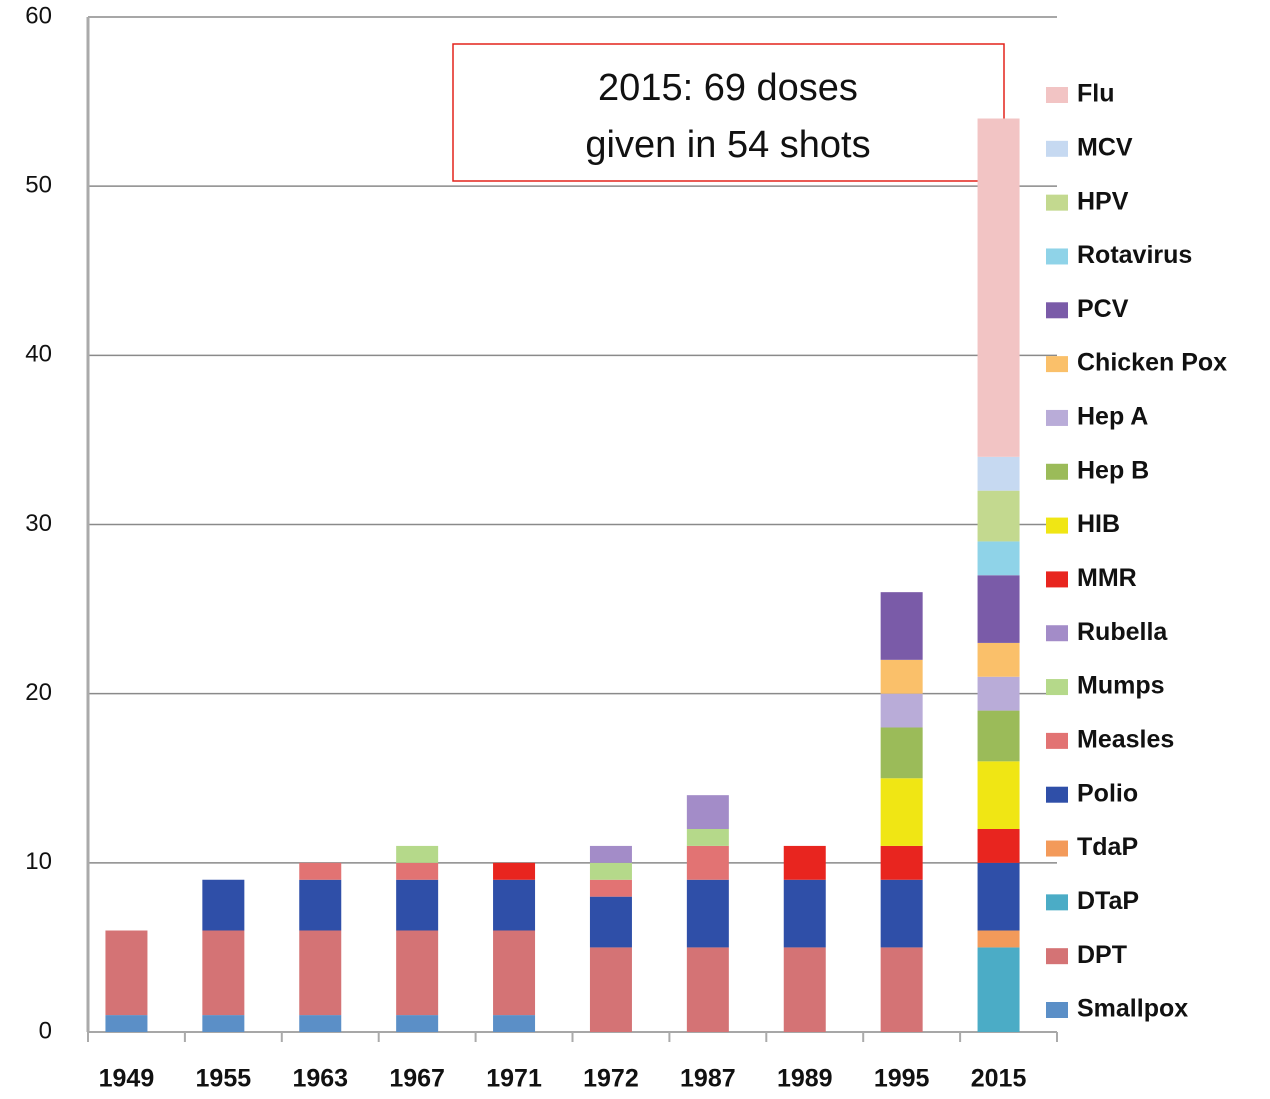 Image resolution: width=1270 pixels, height=1099 pixels. What do you see at coordinates (1134, 255) in the screenshot?
I see `legend-label: Rotavirus` at bounding box center [1134, 255].